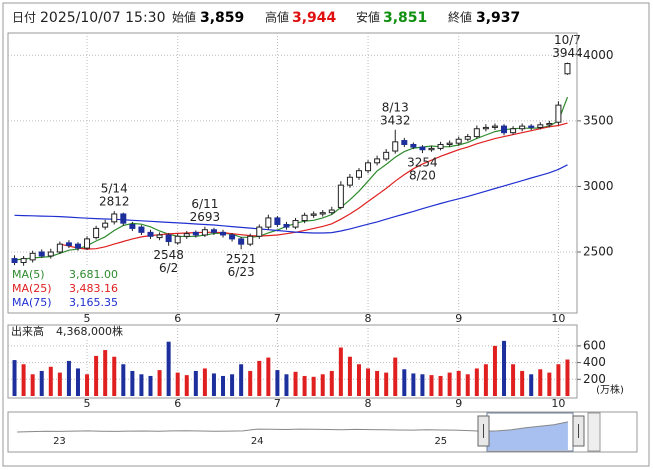 This screenshot has height=470, width=653. Describe the element at coordinates (293, 427) in the screenshot. I see `navigator-line` at that location.